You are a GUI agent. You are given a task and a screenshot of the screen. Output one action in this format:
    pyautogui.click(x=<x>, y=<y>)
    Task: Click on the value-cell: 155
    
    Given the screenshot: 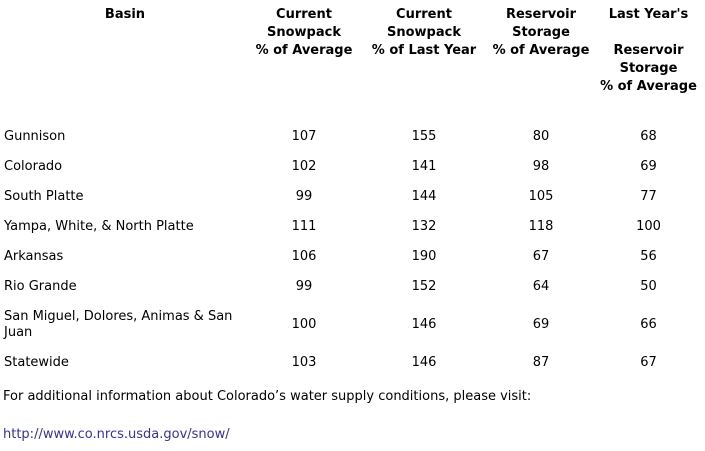 What is the action you would take?
    pyautogui.click(x=424, y=136)
    